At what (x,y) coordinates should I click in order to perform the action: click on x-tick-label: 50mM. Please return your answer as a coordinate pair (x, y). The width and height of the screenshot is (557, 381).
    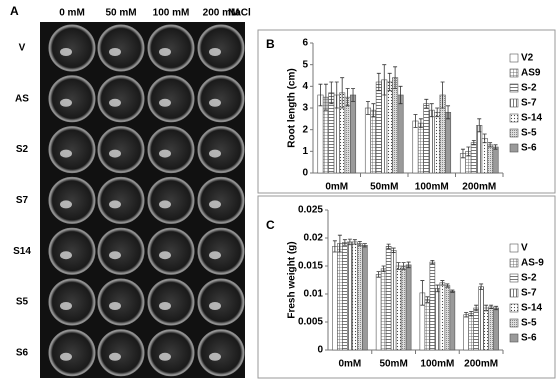
    Looking at the image, I should click on (393, 364).